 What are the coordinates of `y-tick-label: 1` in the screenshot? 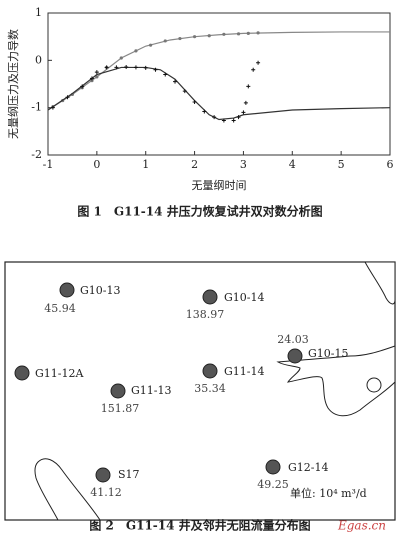 It's located at (38, 12).